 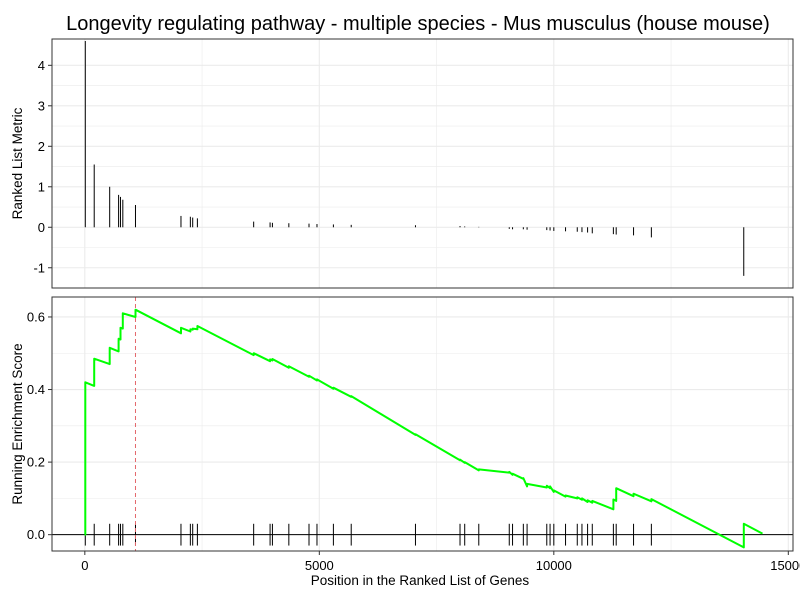 I want to click on running-score-y-tick-label: 0.4, so click(x=36, y=389).